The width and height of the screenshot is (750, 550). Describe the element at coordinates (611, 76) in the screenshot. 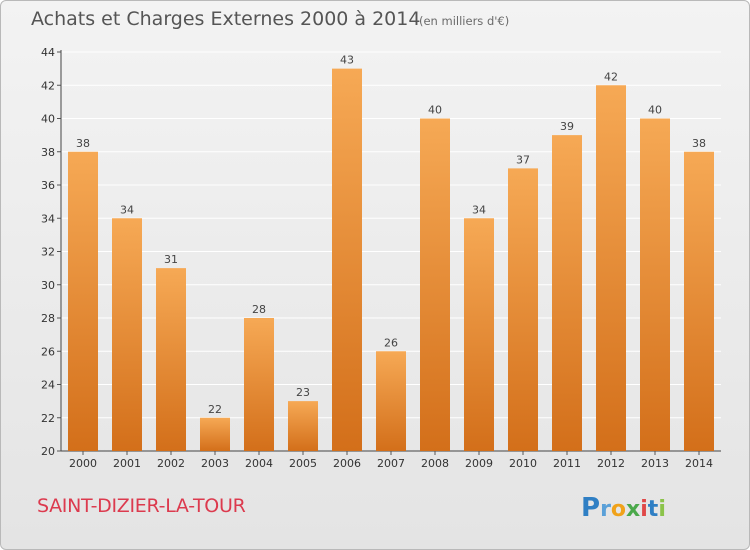

I see `data-label: 42` at that location.